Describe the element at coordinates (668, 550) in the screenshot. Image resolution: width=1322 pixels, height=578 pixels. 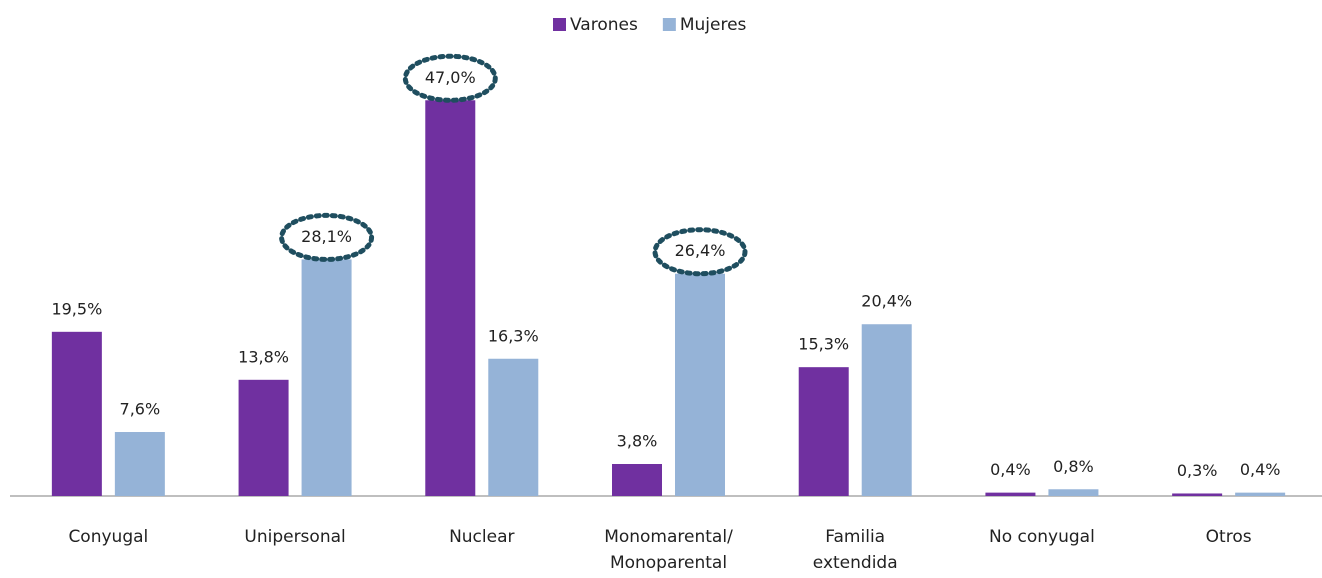
I see `x-tick-label: Monomarental/ Monoparental` at that location.